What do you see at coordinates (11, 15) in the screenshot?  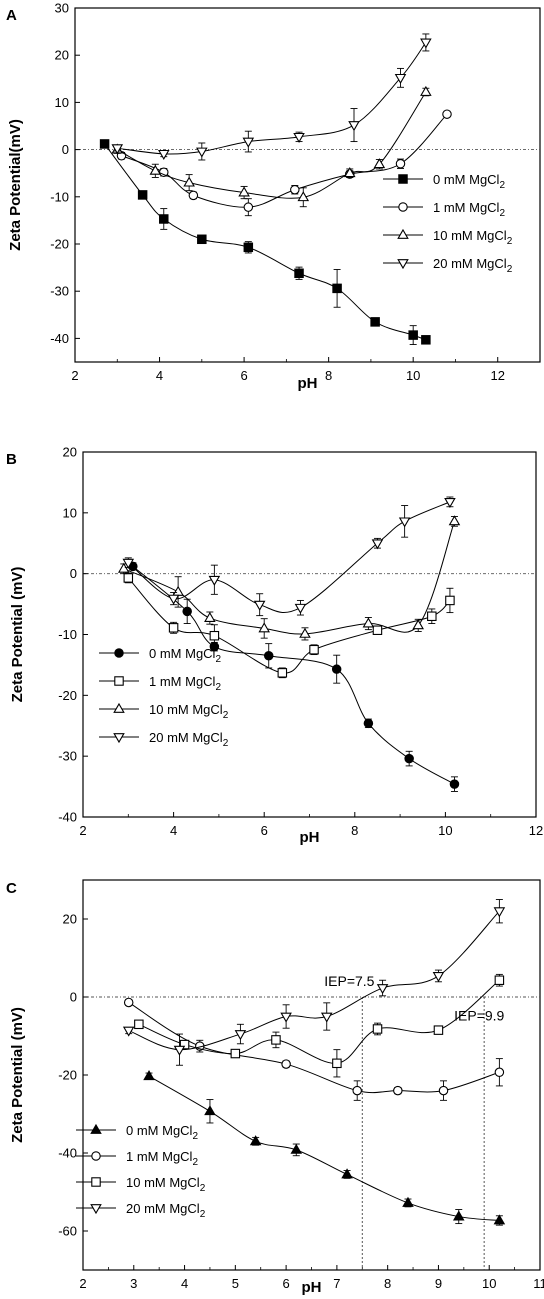 I see `panel-label: A` at bounding box center [11, 15].